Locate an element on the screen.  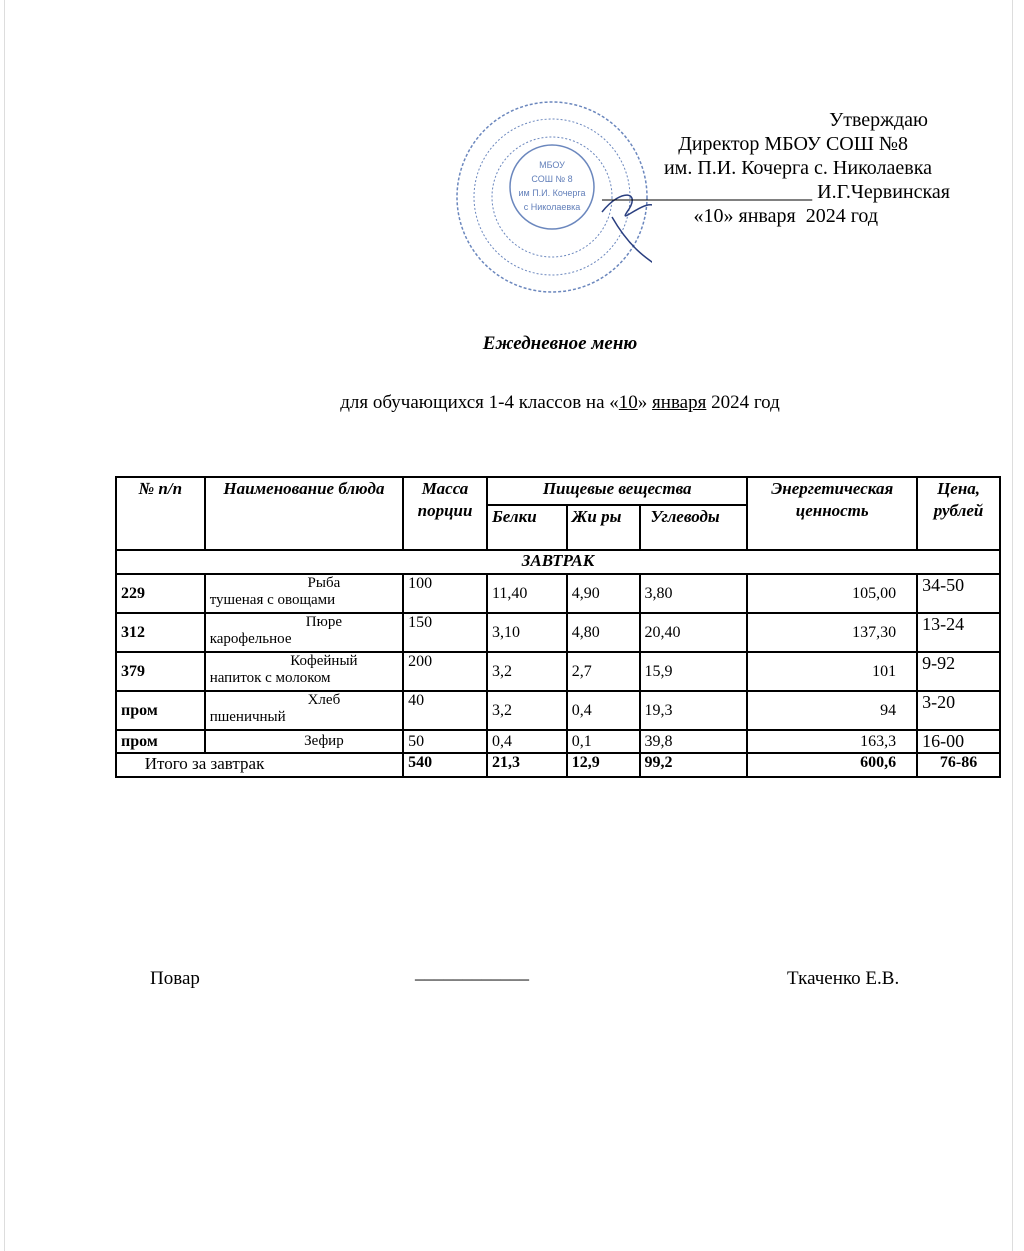
dish-mass: 100 is located at coordinates (445, 593).